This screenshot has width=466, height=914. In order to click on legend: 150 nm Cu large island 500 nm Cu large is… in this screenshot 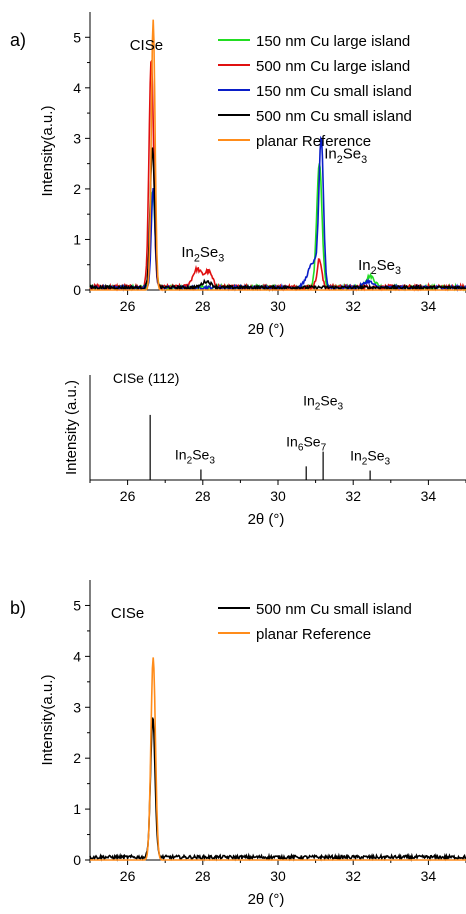, I will do `click(315, 91)`.